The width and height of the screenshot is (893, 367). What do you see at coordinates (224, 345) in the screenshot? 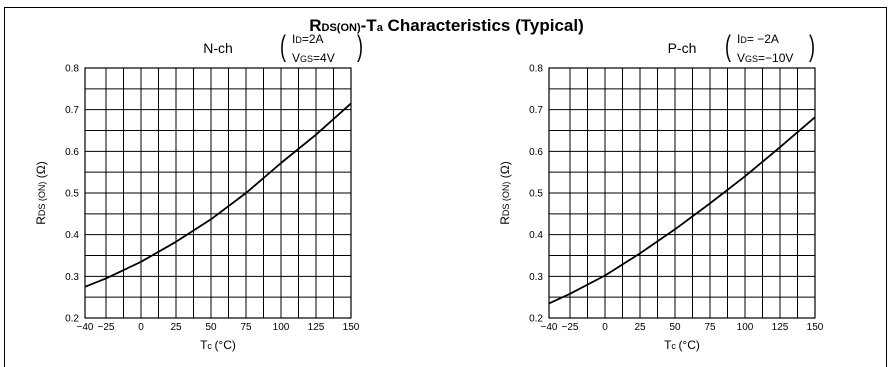
I see `nch-xlabel-unit: (°C)` at bounding box center [224, 345].